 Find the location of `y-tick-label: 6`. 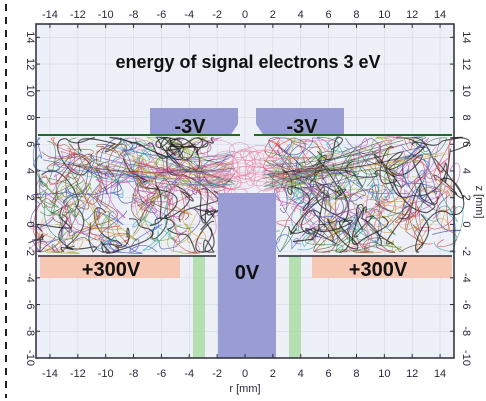

y-tick-label: 6 is located at coordinates (30, 144).